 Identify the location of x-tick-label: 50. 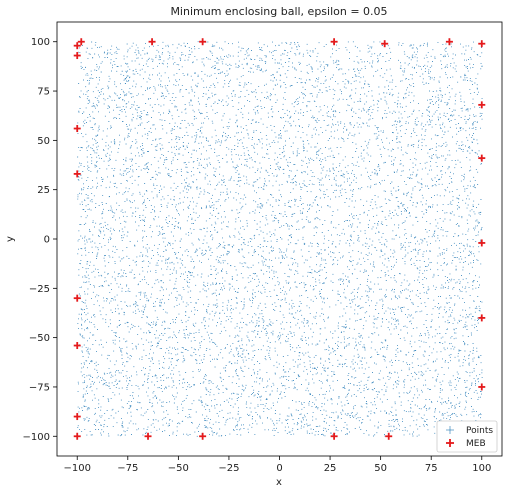
(380, 468).